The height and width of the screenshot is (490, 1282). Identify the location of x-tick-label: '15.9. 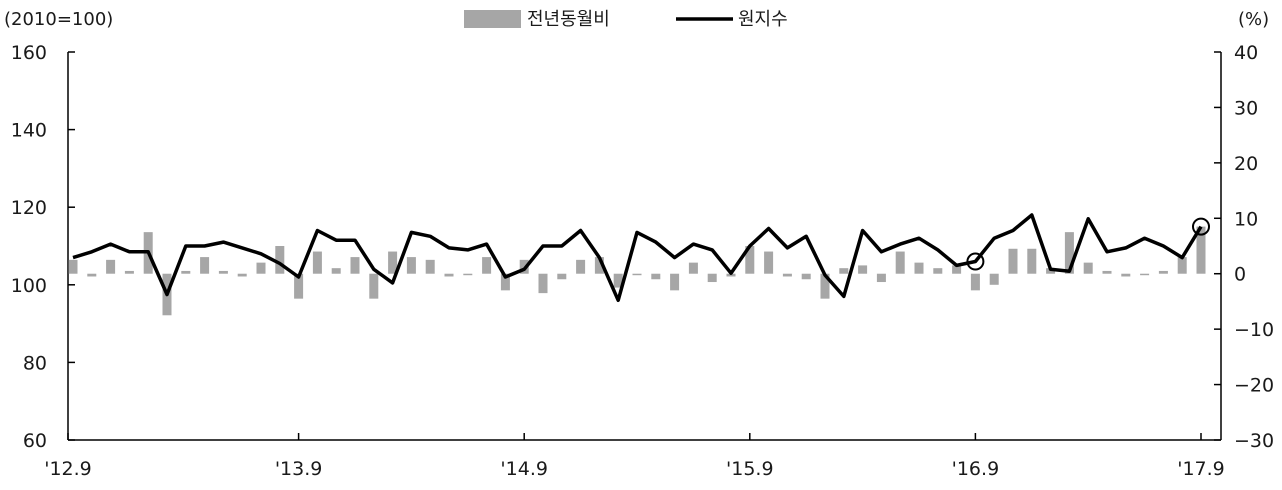
(750, 469).